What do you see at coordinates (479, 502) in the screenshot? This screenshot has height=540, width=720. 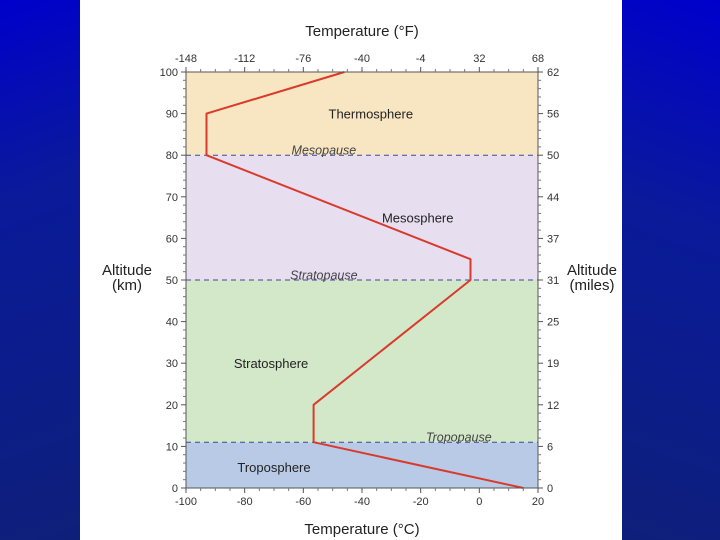 I see `x-tick-label: 0` at bounding box center [479, 502].